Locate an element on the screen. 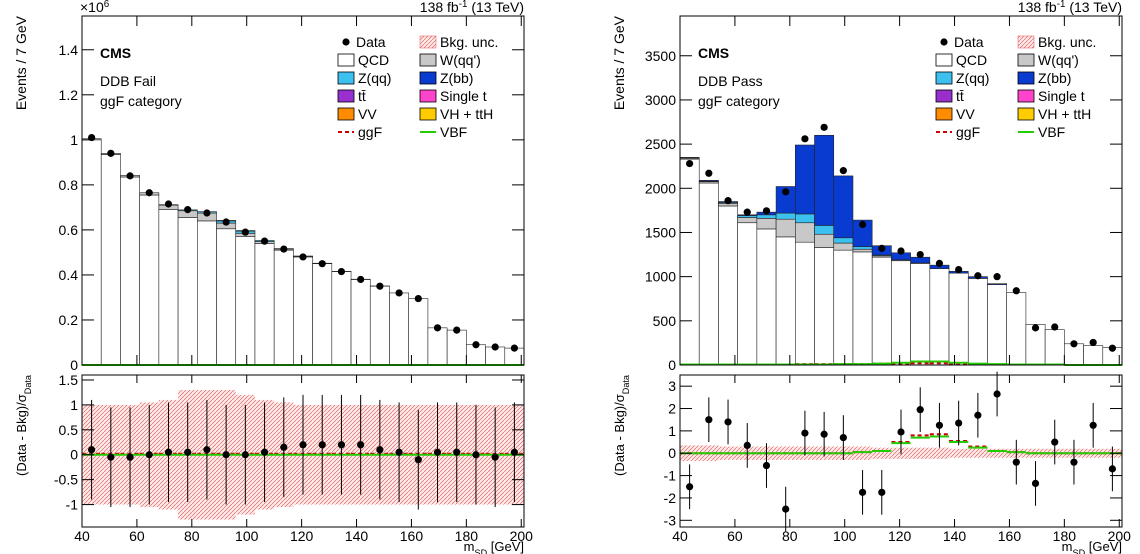 Image resolution: width=1140 pixels, height=554 pixels. cms-label: CMS is located at coordinates (115, 53).